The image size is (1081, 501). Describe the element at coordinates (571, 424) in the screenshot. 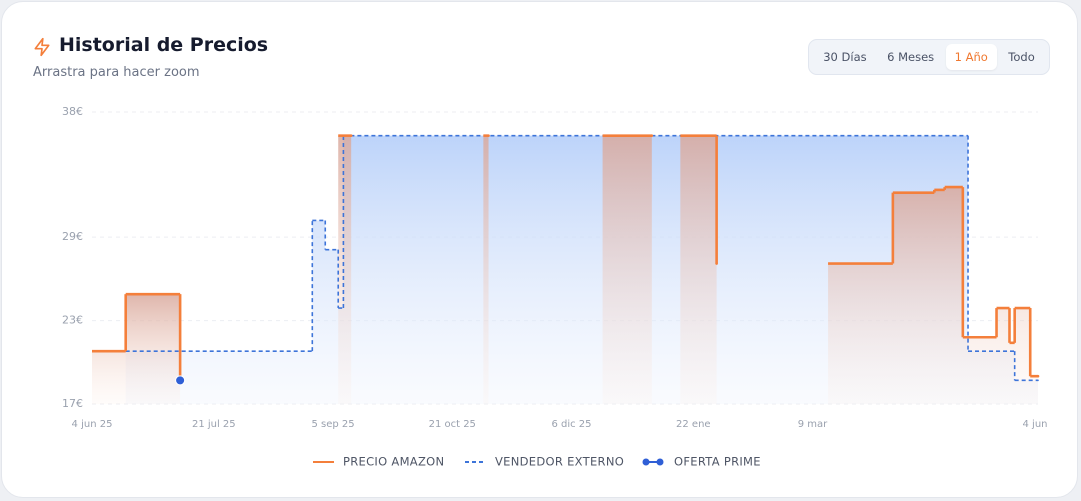

I see `x-tick-label: 6 dic 25` at that location.